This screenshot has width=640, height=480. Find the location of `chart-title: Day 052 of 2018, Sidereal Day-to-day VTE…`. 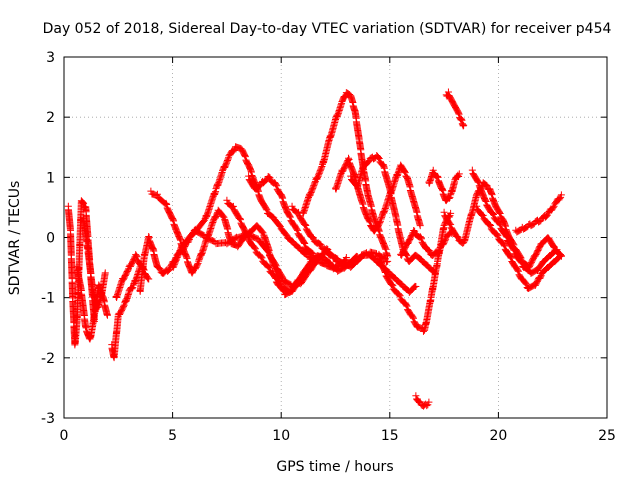

chart-title: Day 052 of 2018, Sidereal Day-to-day VTE… is located at coordinates (327, 29).